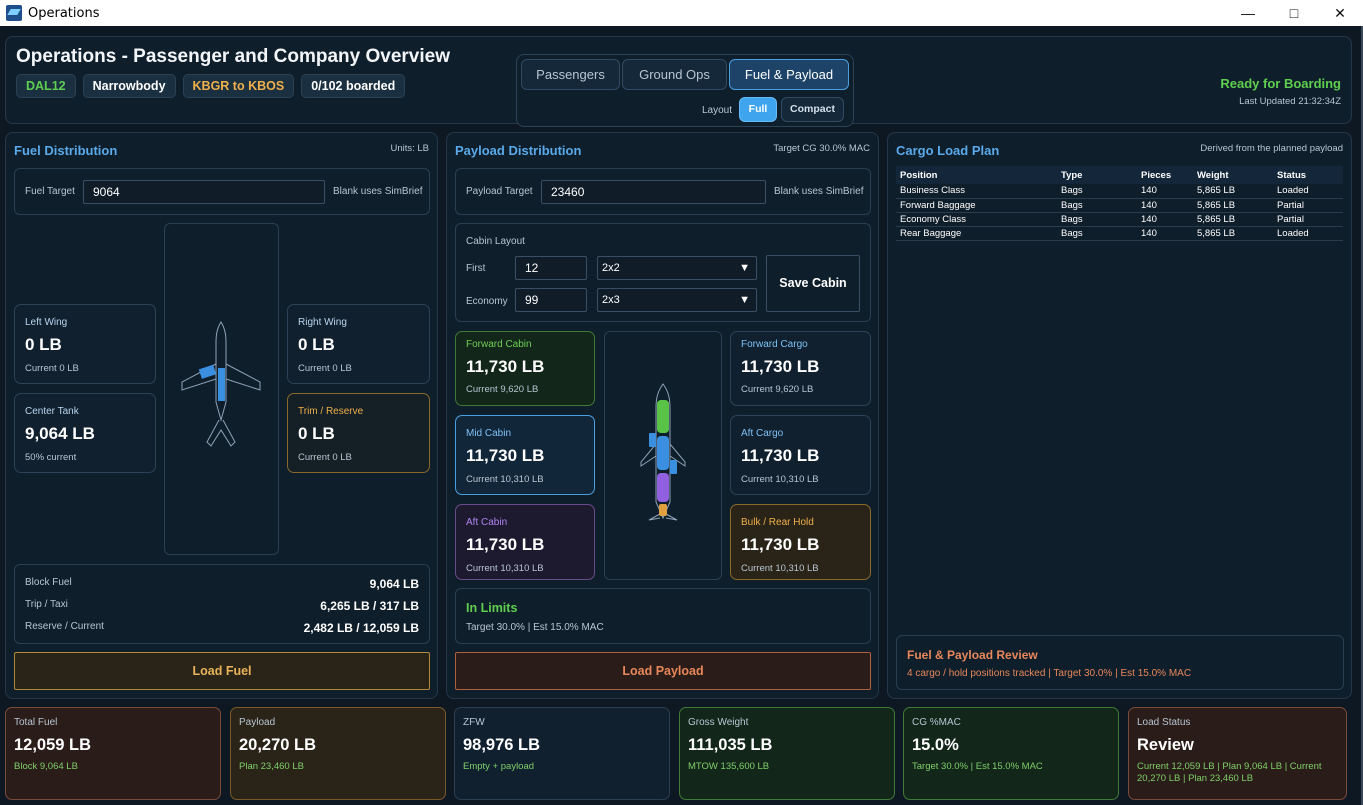 The image size is (1363, 805). What do you see at coordinates (730, 745) in the screenshot?
I see `gross-weight-value: 111,035 LB` at bounding box center [730, 745].